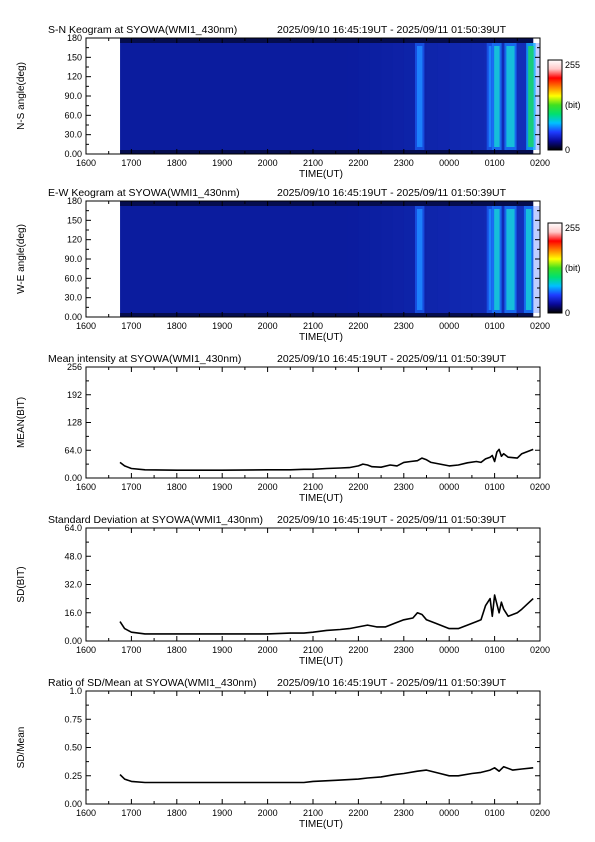 The height and width of the screenshot is (842, 595). What do you see at coordinates (555, 105) in the screenshot?
I see `colorbar` at bounding box center [555, 105].